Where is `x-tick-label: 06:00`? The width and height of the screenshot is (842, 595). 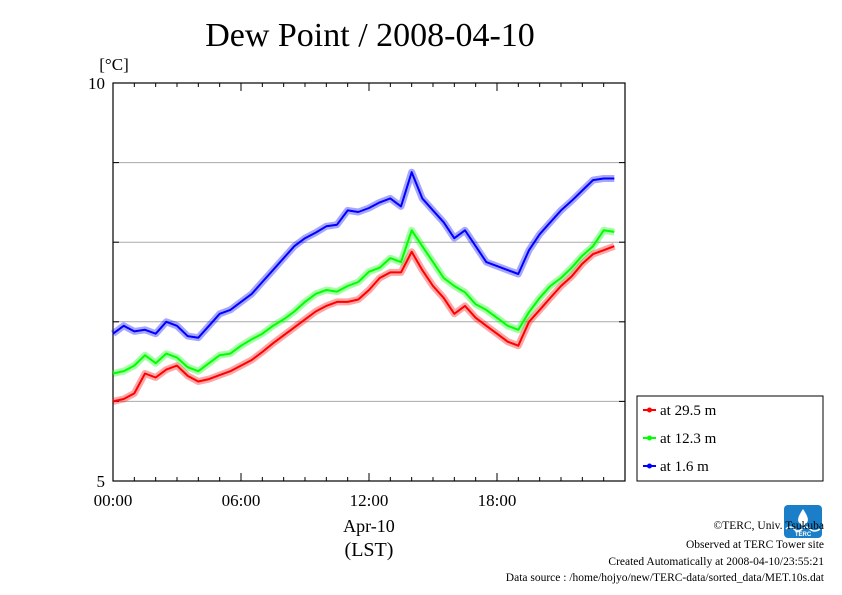
x-tick-label: 06:00 is located at coordinates (241, 500).